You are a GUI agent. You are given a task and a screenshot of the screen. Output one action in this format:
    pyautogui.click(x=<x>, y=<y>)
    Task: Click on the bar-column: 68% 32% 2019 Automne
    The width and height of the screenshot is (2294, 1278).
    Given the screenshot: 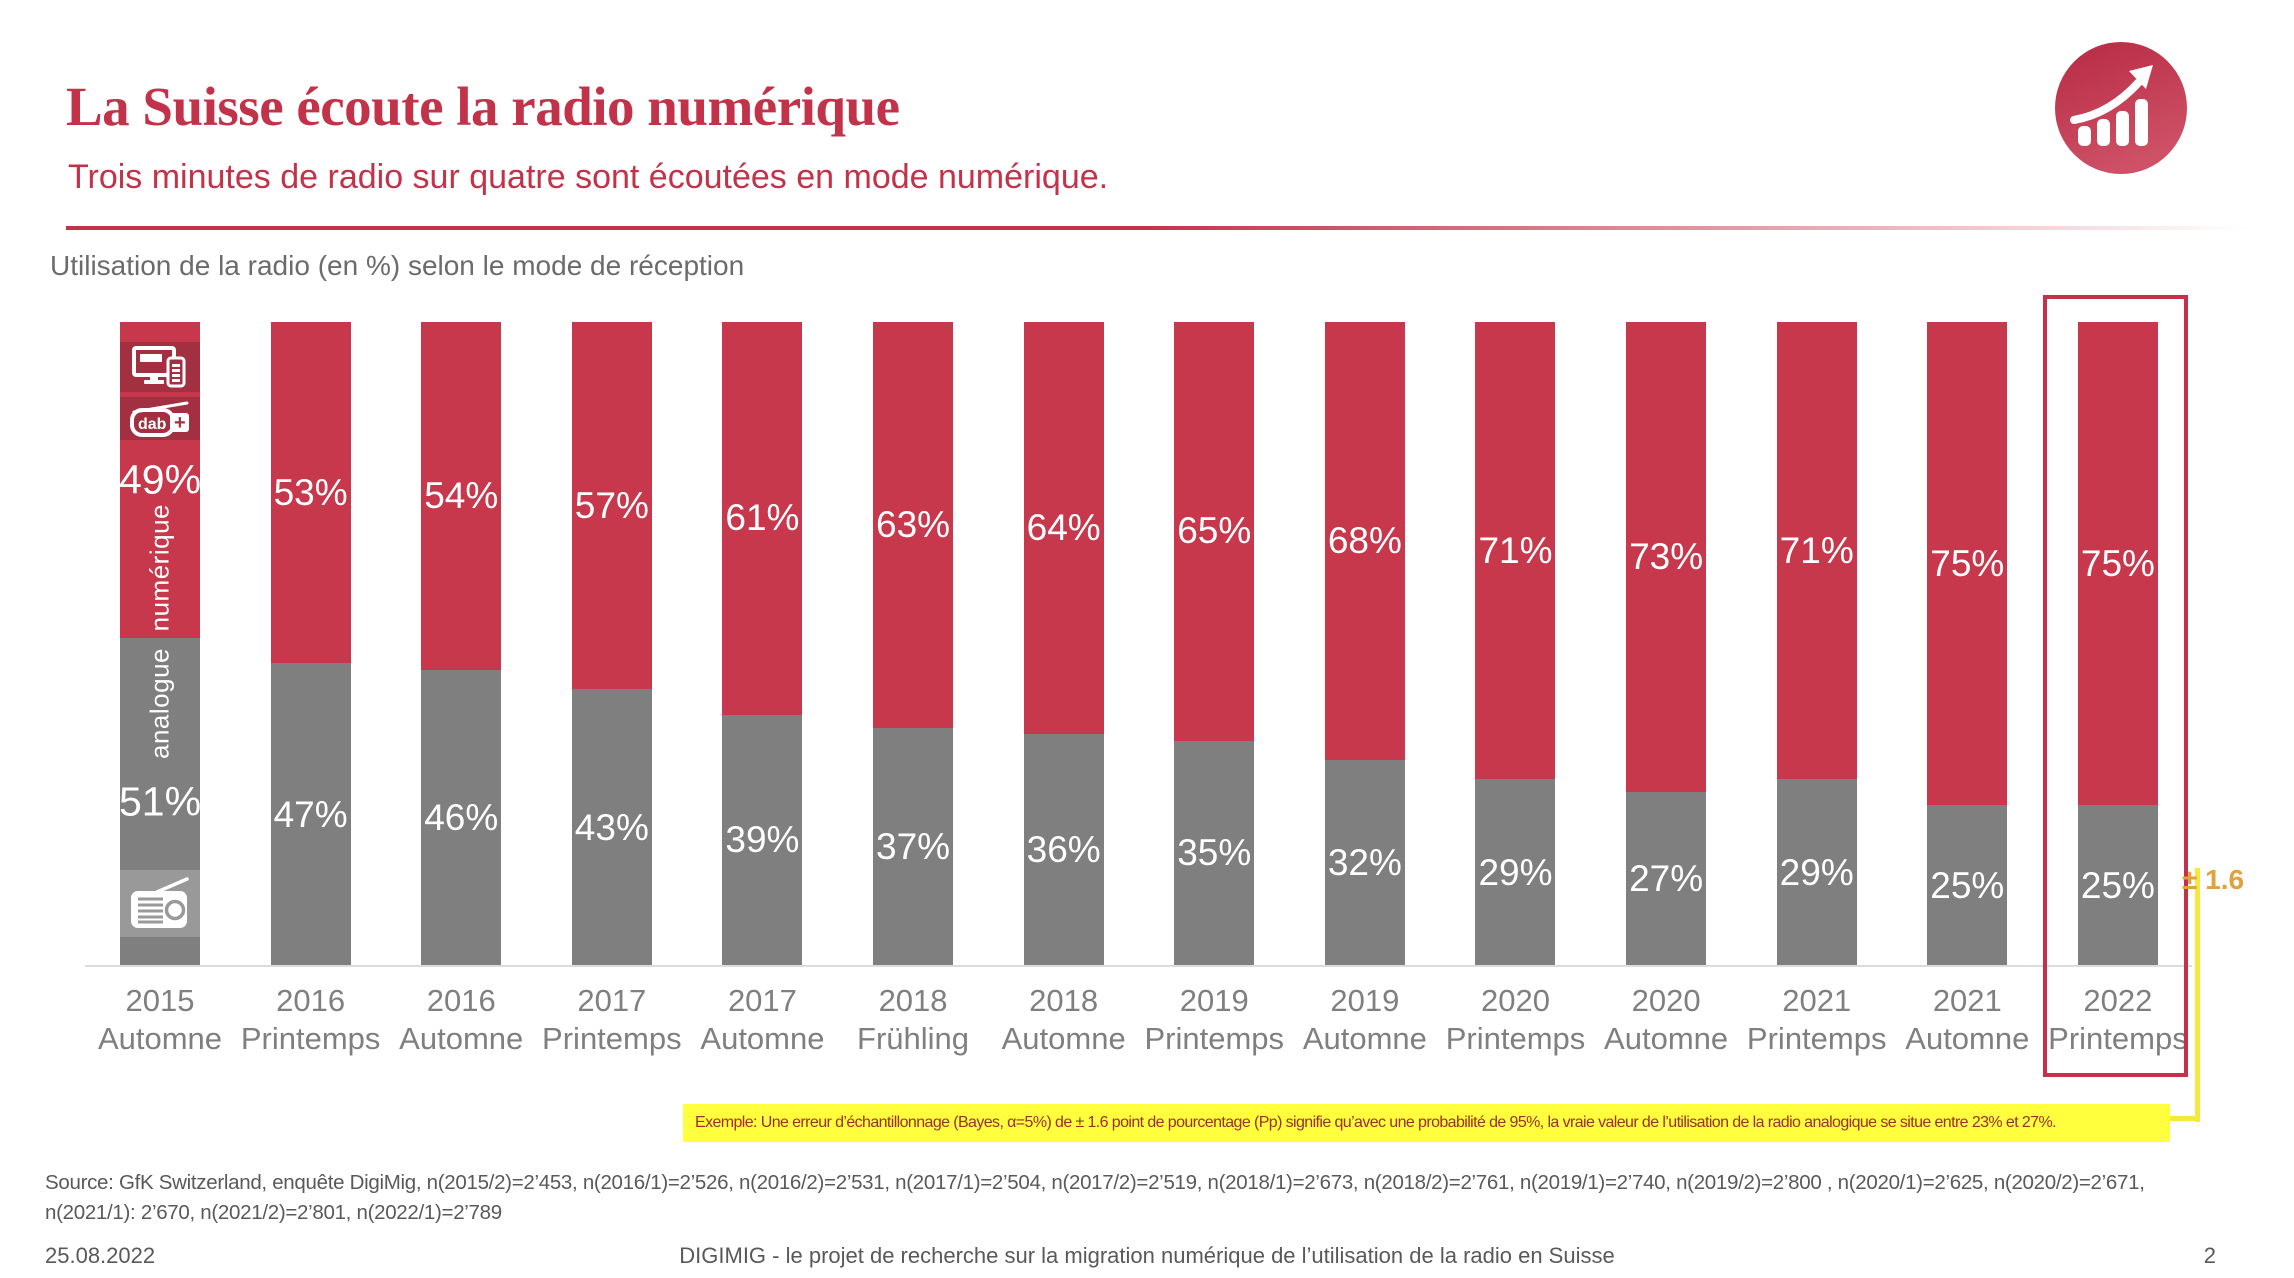 What is the action you would take?
    pyautogui.click(x=1365, y=689)
    